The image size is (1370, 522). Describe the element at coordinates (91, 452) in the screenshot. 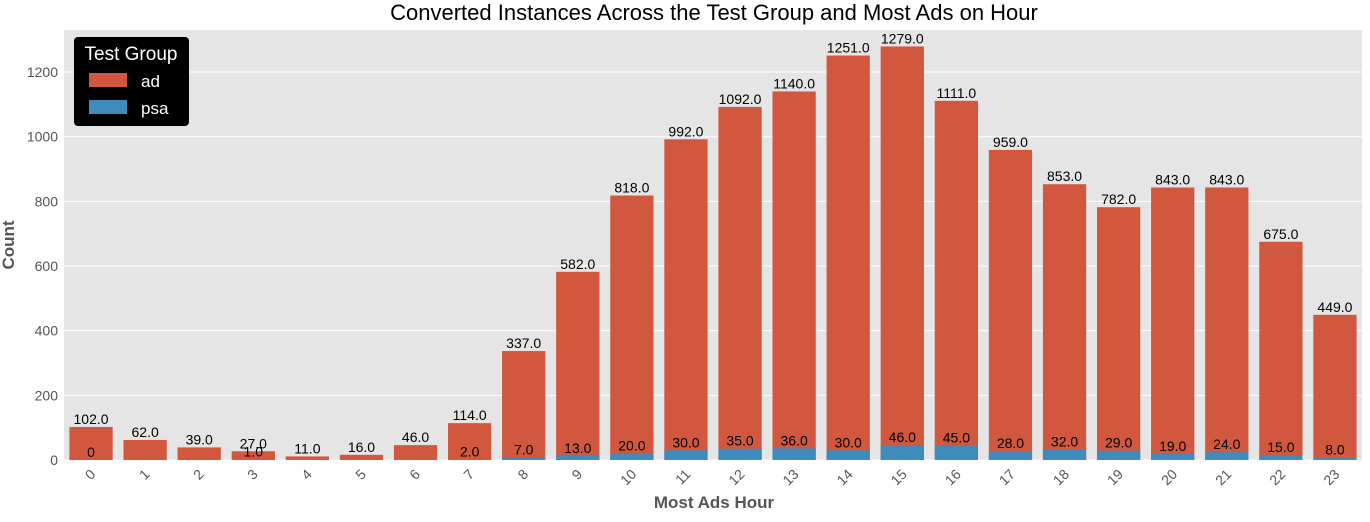

I see `data-label-psa: 0` at that location.